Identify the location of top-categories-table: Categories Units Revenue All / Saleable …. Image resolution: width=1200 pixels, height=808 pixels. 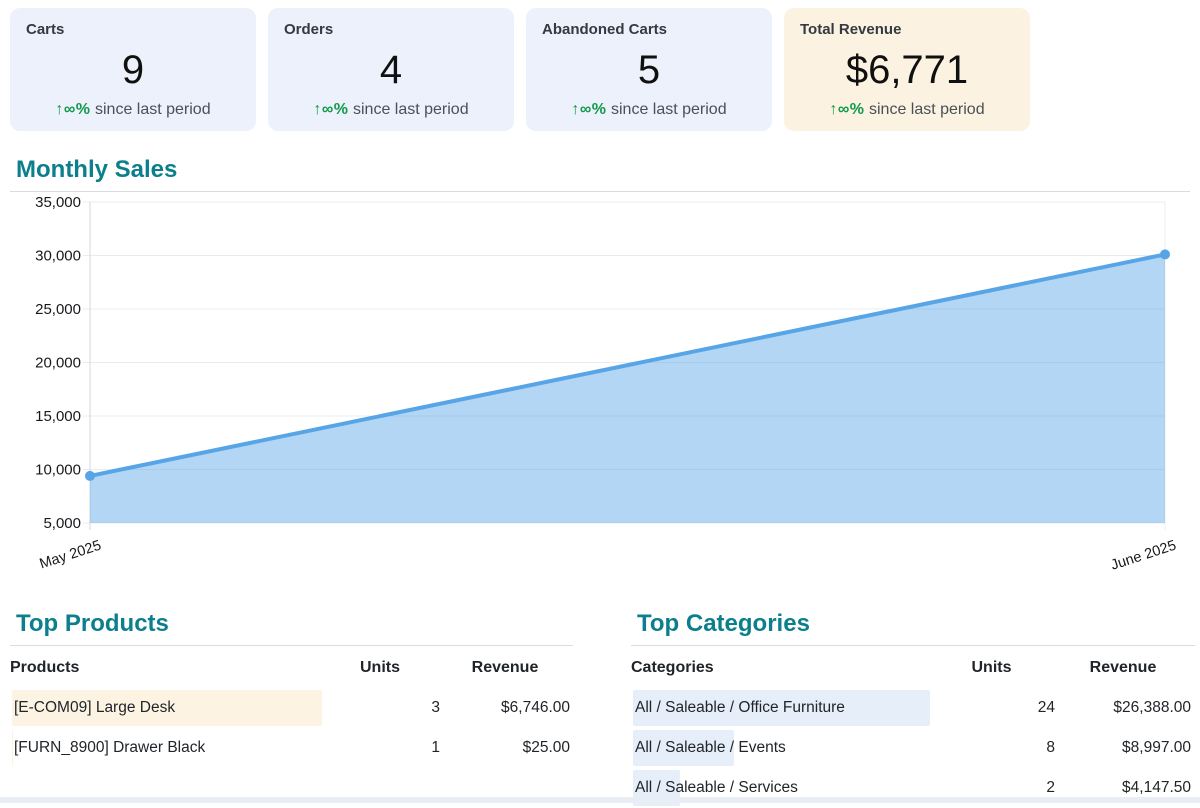
(911, 728).